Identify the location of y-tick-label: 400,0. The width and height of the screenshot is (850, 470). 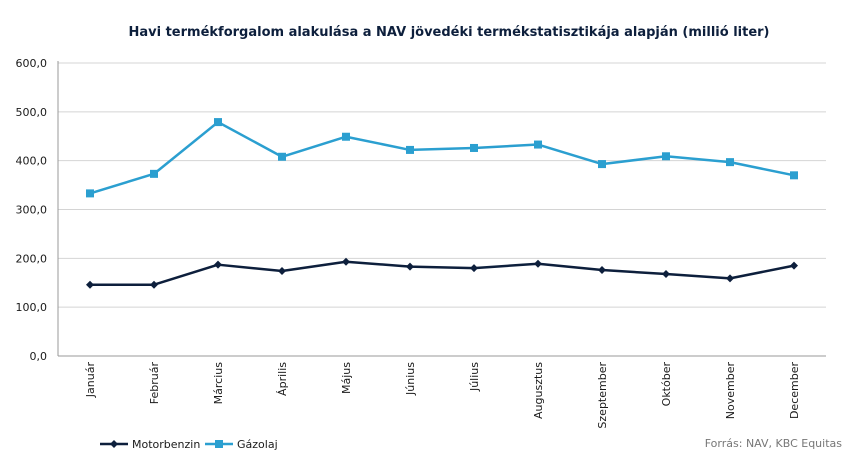
(32, 161).